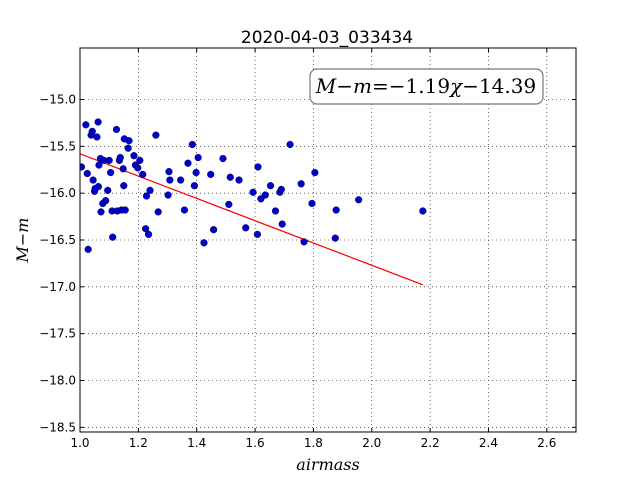 The height and width of the screenshot is (480, 640). I want to click on x-tick-label: 1.4, so click(196, 443).